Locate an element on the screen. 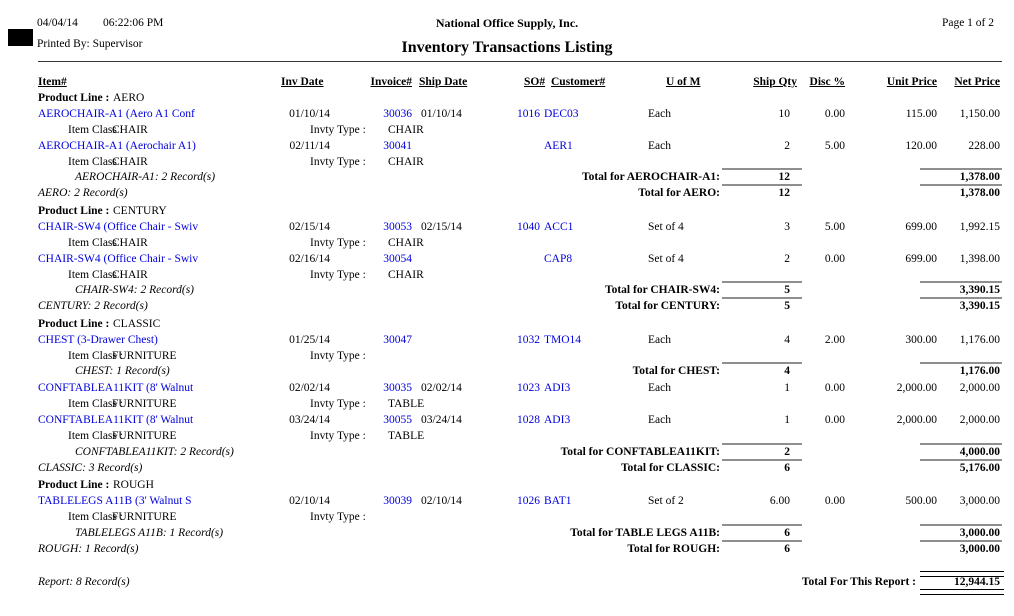  so-link: 1032 is located at coordinates (528, 340).